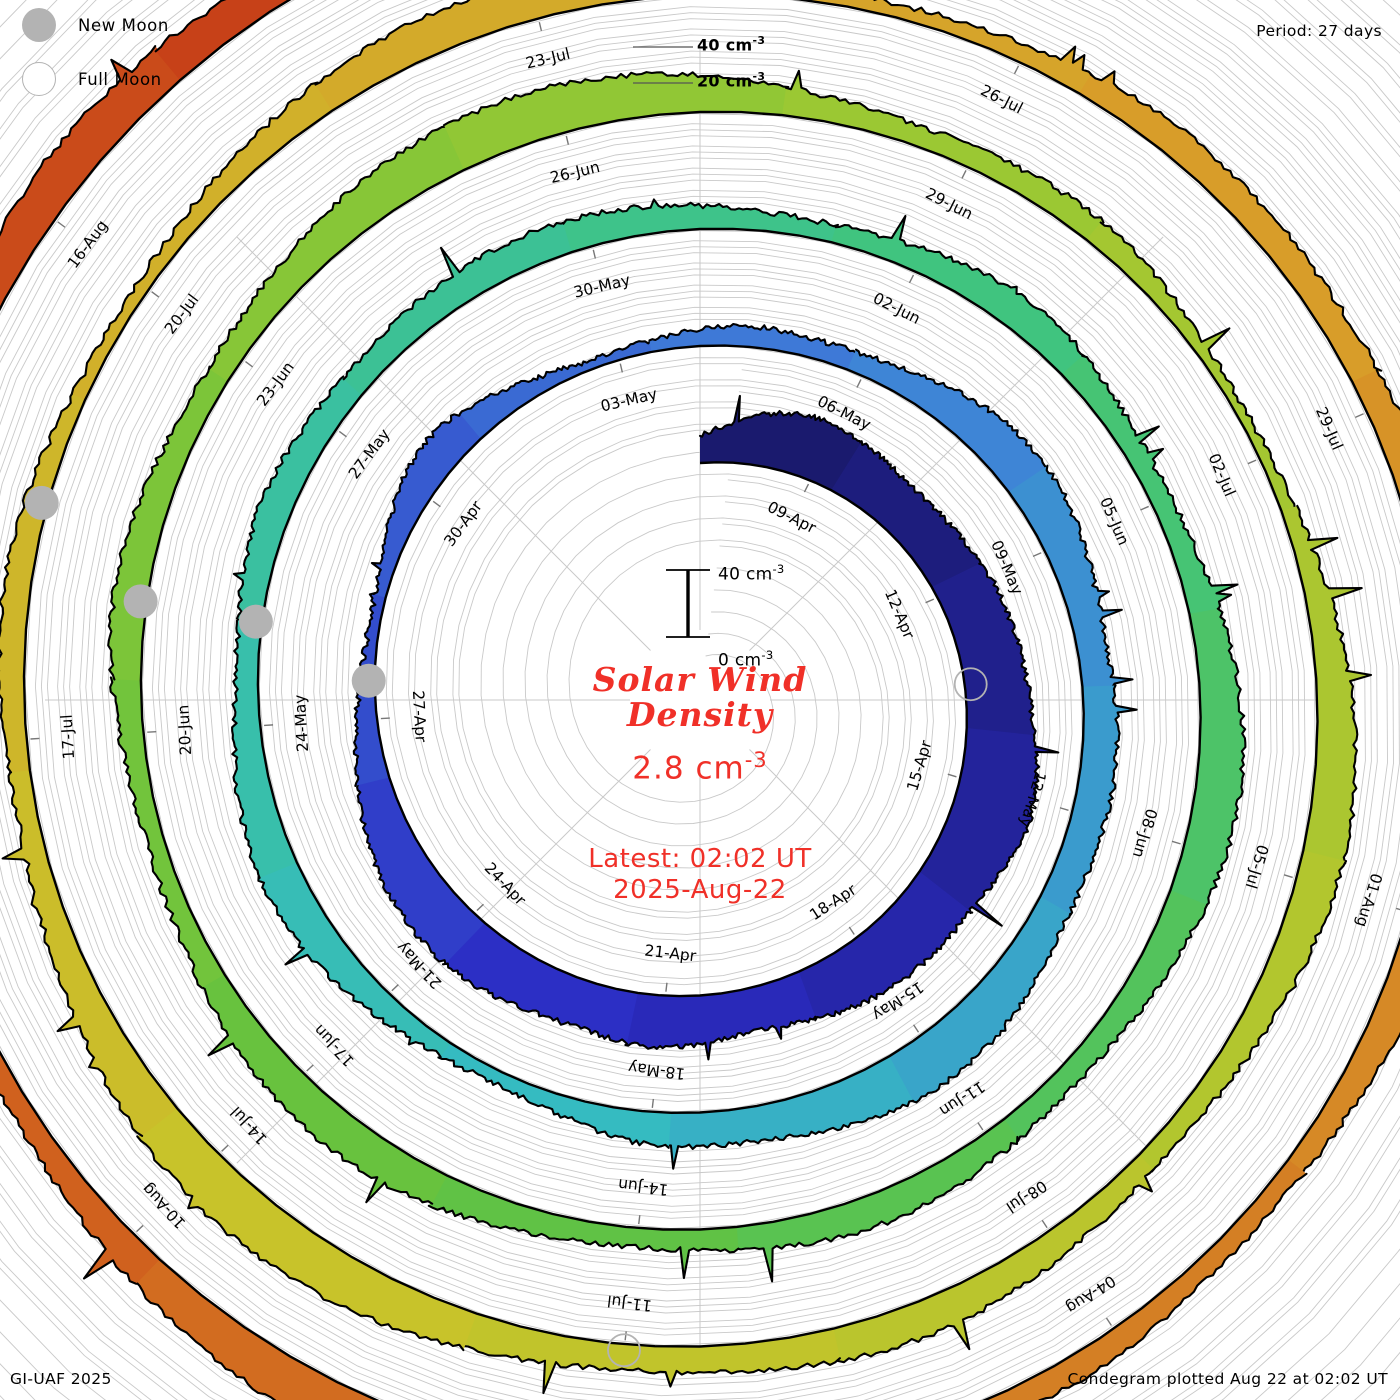 The width and height of the screenshot is (1400, 1400). I want to click on period-label: Period: 27 days, so click(1319, 31).